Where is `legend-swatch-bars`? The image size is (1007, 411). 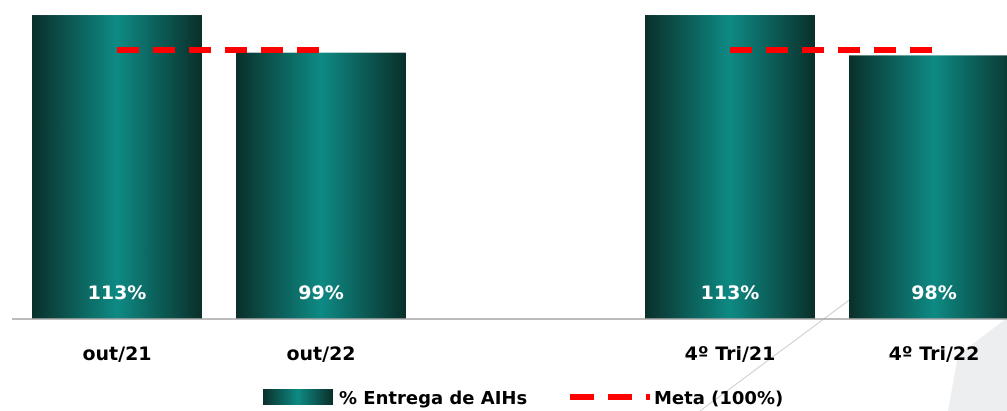
legend-swatch-bars is located at coordinates (298, 397).